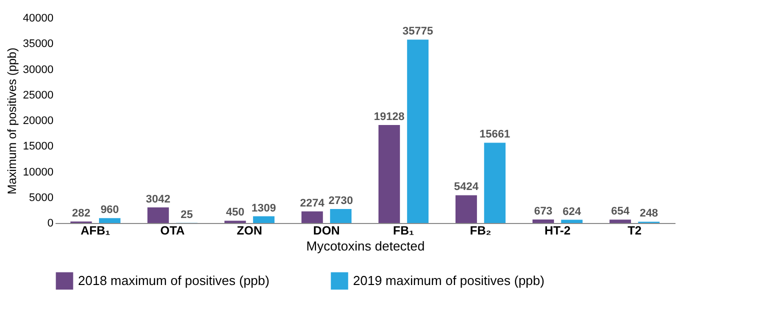  I want to click on y-tick-label: 15000, so click(38, 146).